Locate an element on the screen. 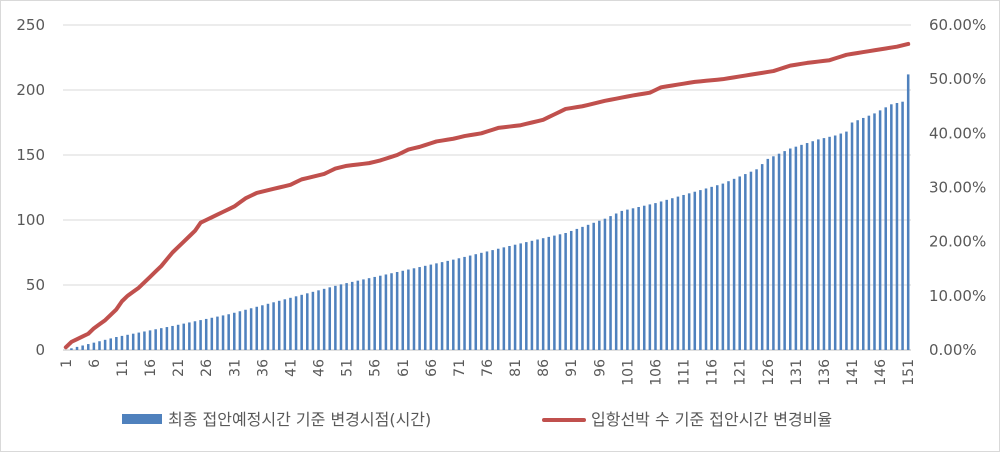 The image size is (1000, 457). x-tick-label: 96 is located at coordinates (600, 368).